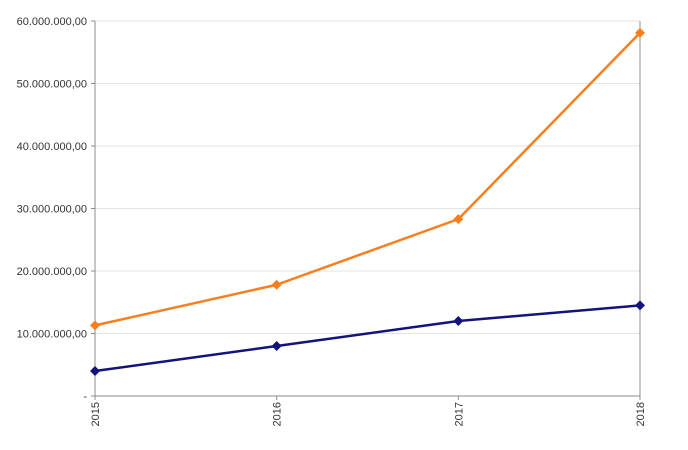 Image resolution: width=688 pixels, height=450 pixels. Describe the element at coordinates (85, 397) in the screenshot. I see `y-tick-label: -` at that location.